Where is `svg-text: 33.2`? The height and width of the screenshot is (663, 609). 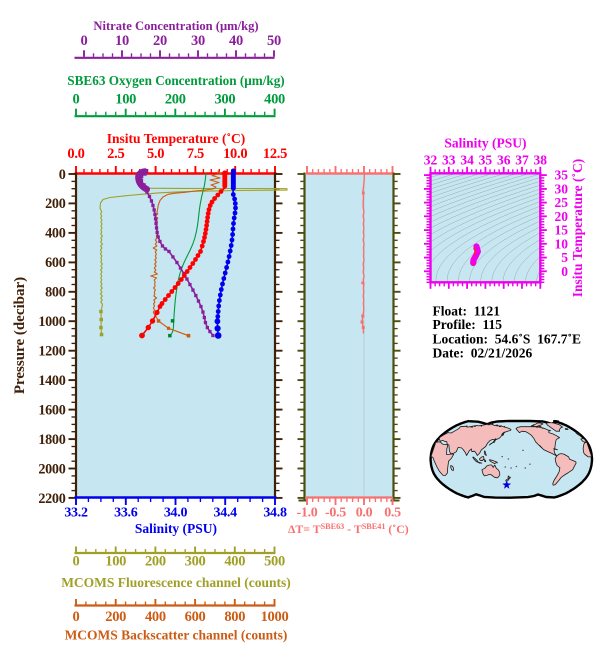 svg-text: 33.2 is located at coordinates (76, 513).